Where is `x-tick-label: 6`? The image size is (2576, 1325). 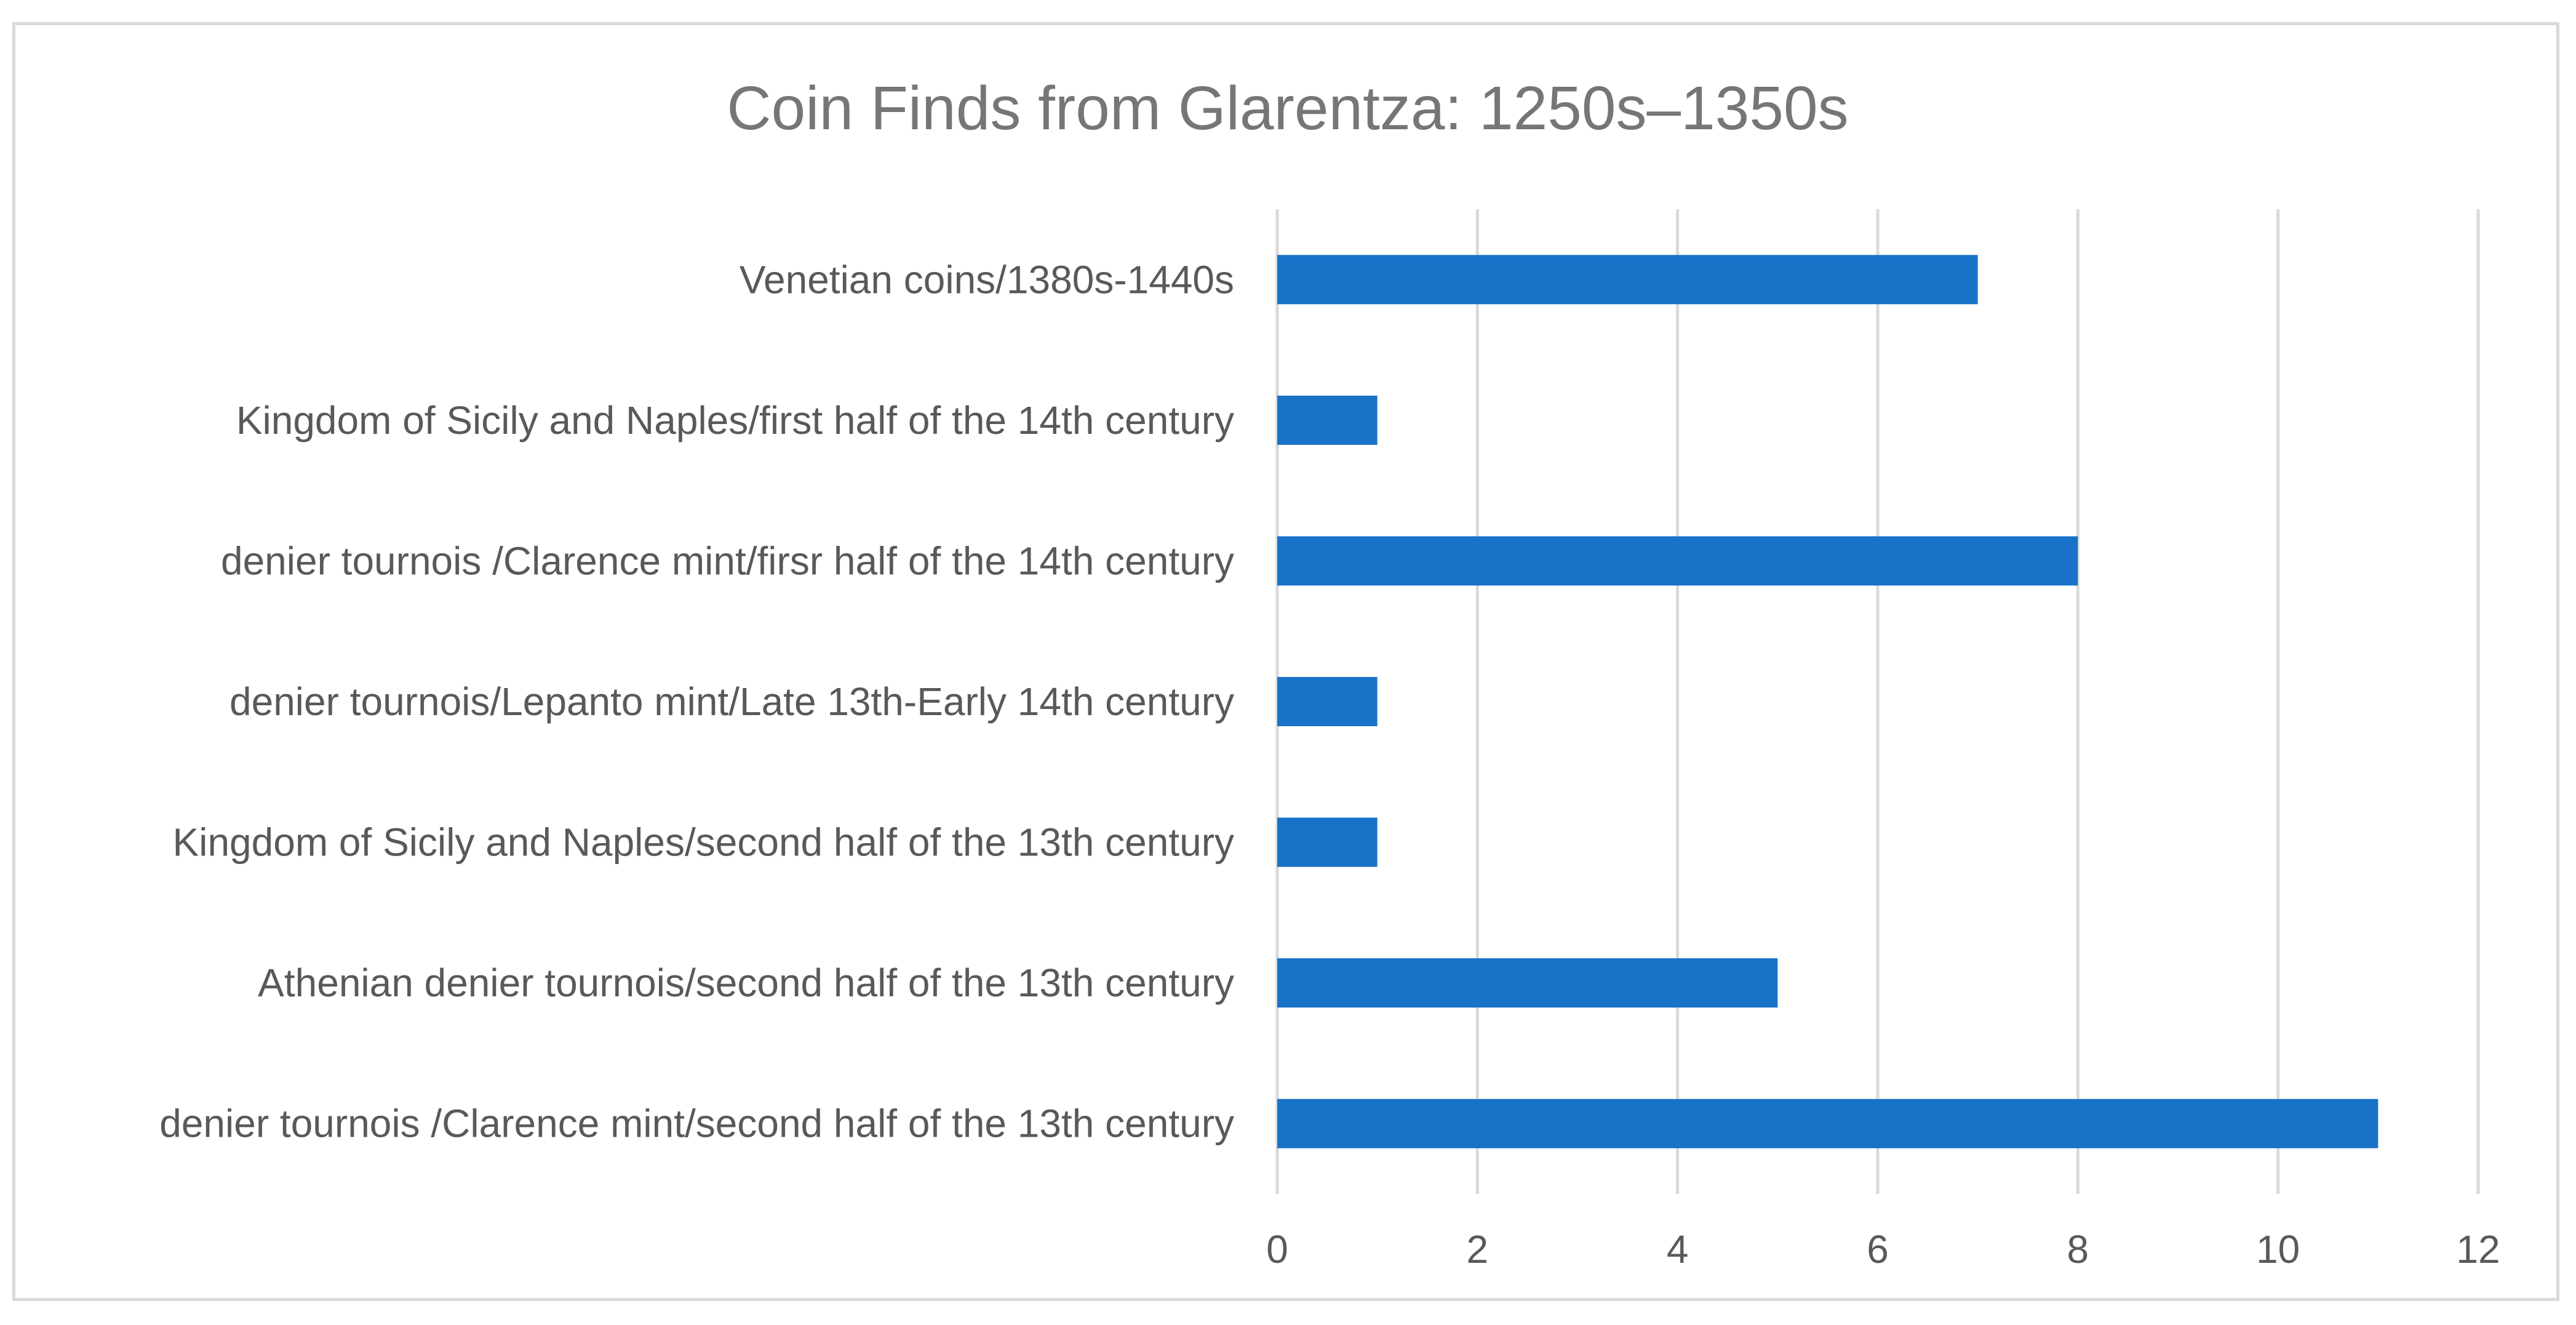
x-tick-label: 6 is located at coordinates (1878, 1249).